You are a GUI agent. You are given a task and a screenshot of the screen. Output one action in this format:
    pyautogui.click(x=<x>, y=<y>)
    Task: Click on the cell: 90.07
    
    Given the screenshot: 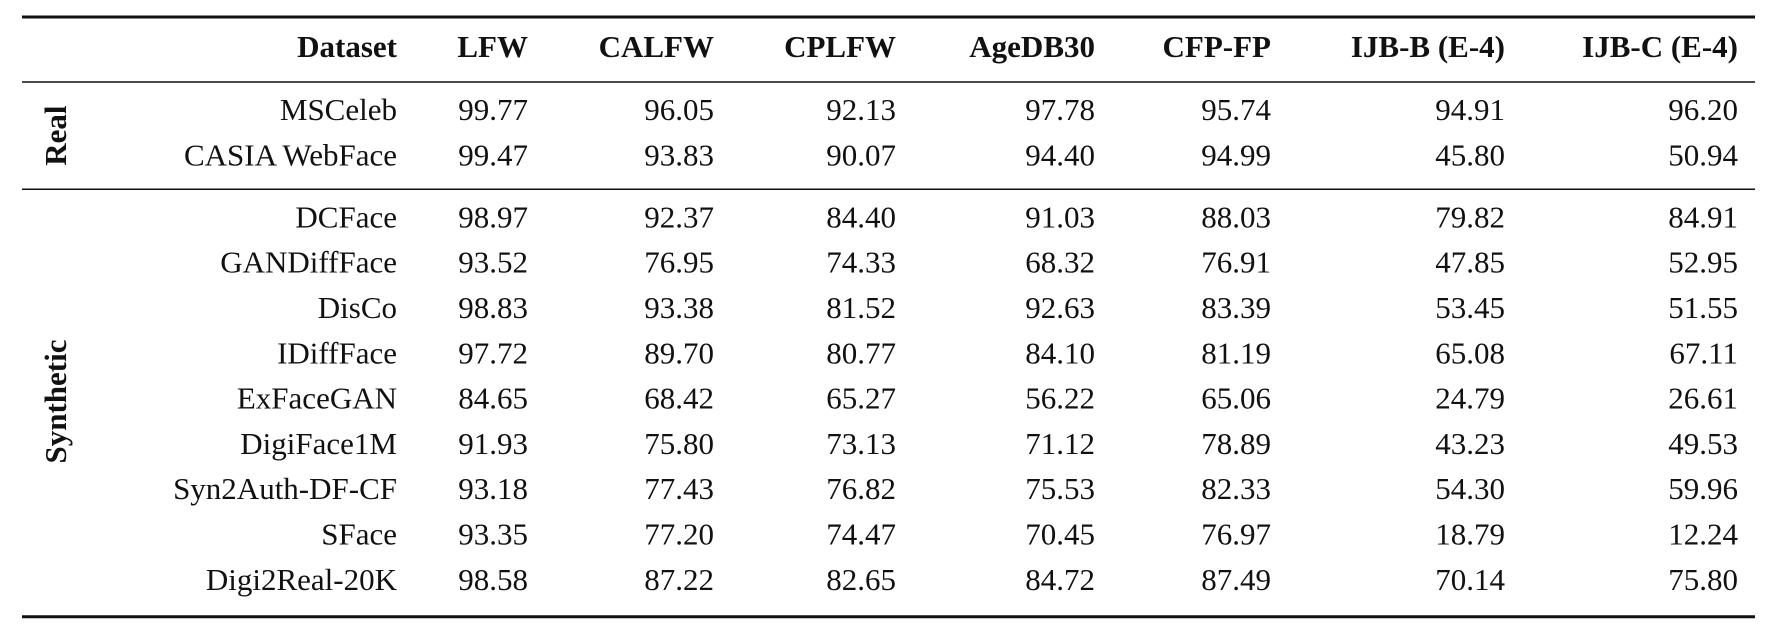 What is the action you would take?
    pyautogui.click(x=861, y=154)
    